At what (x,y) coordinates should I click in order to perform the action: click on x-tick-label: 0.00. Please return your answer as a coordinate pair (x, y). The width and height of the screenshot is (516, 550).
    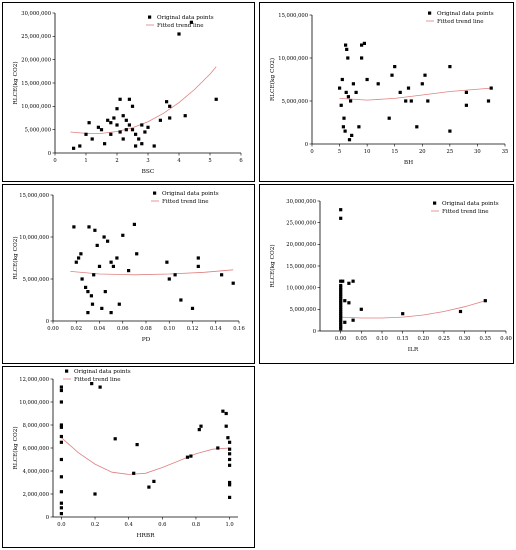
    Looking at the image, I should click on (53, 329).